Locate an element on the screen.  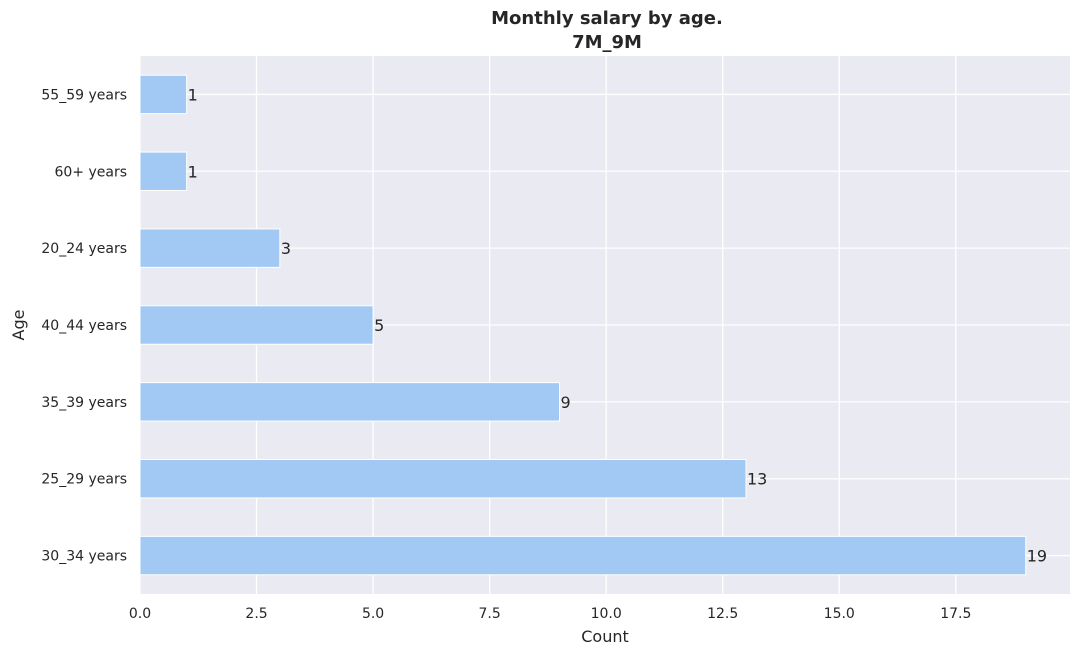
x-tick-label: 17.5 is located at coordinates (955, 614).